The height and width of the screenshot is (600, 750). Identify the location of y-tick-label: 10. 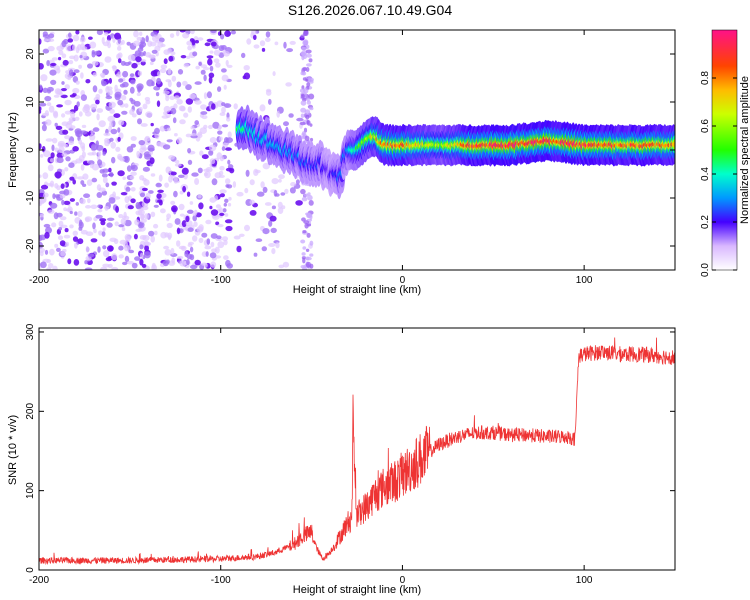
(30, 102).